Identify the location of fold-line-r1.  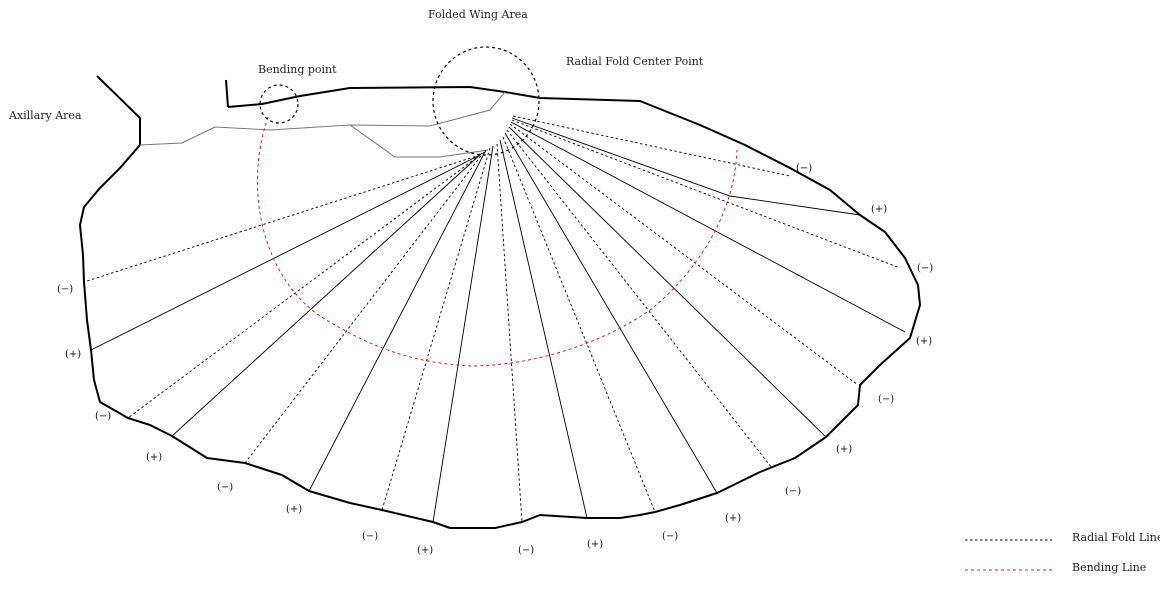
(708, 227).